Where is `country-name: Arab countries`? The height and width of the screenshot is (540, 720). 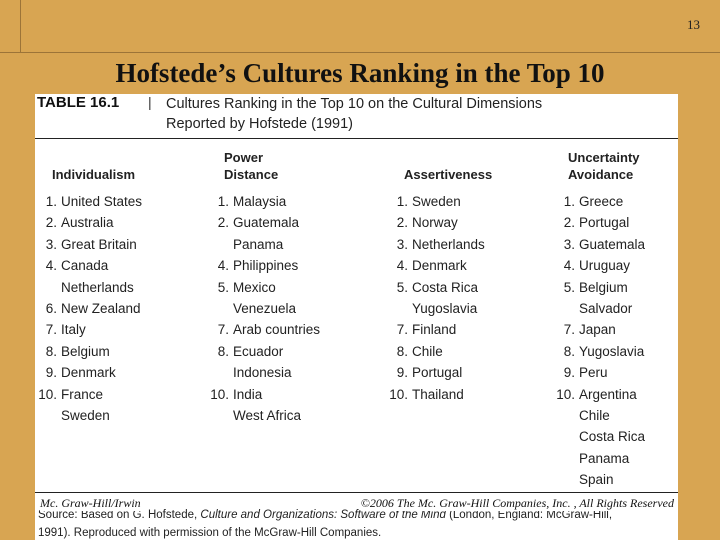
country-name: Arab countries is located at coordinates (277, 330).